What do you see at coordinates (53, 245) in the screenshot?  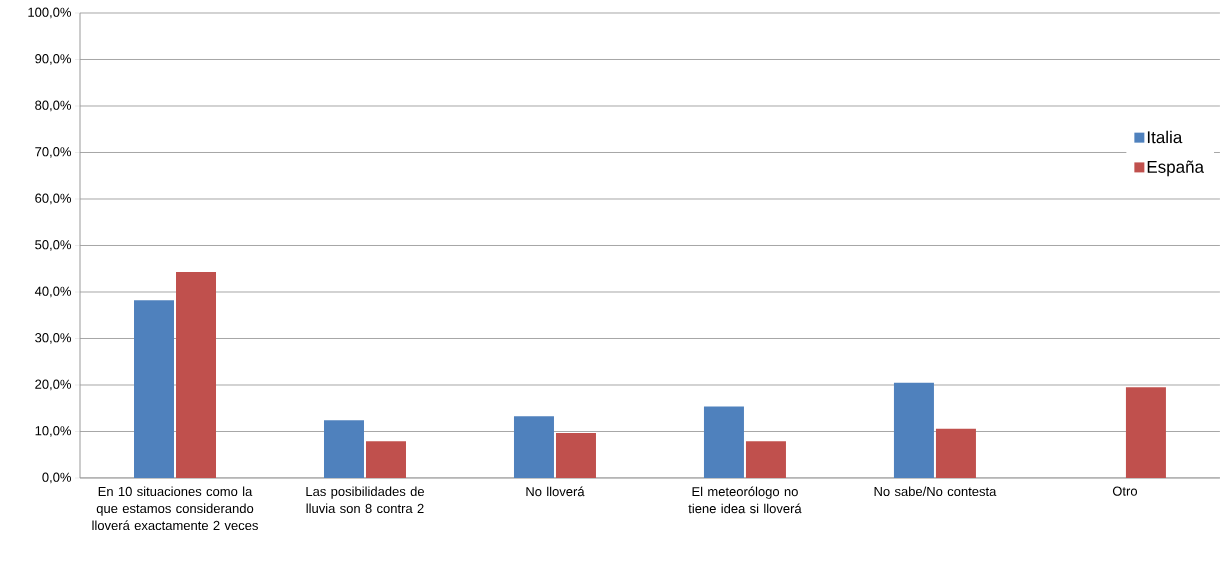 I see `y-tick-label: 50,0%` at bounding box center [53, 245].